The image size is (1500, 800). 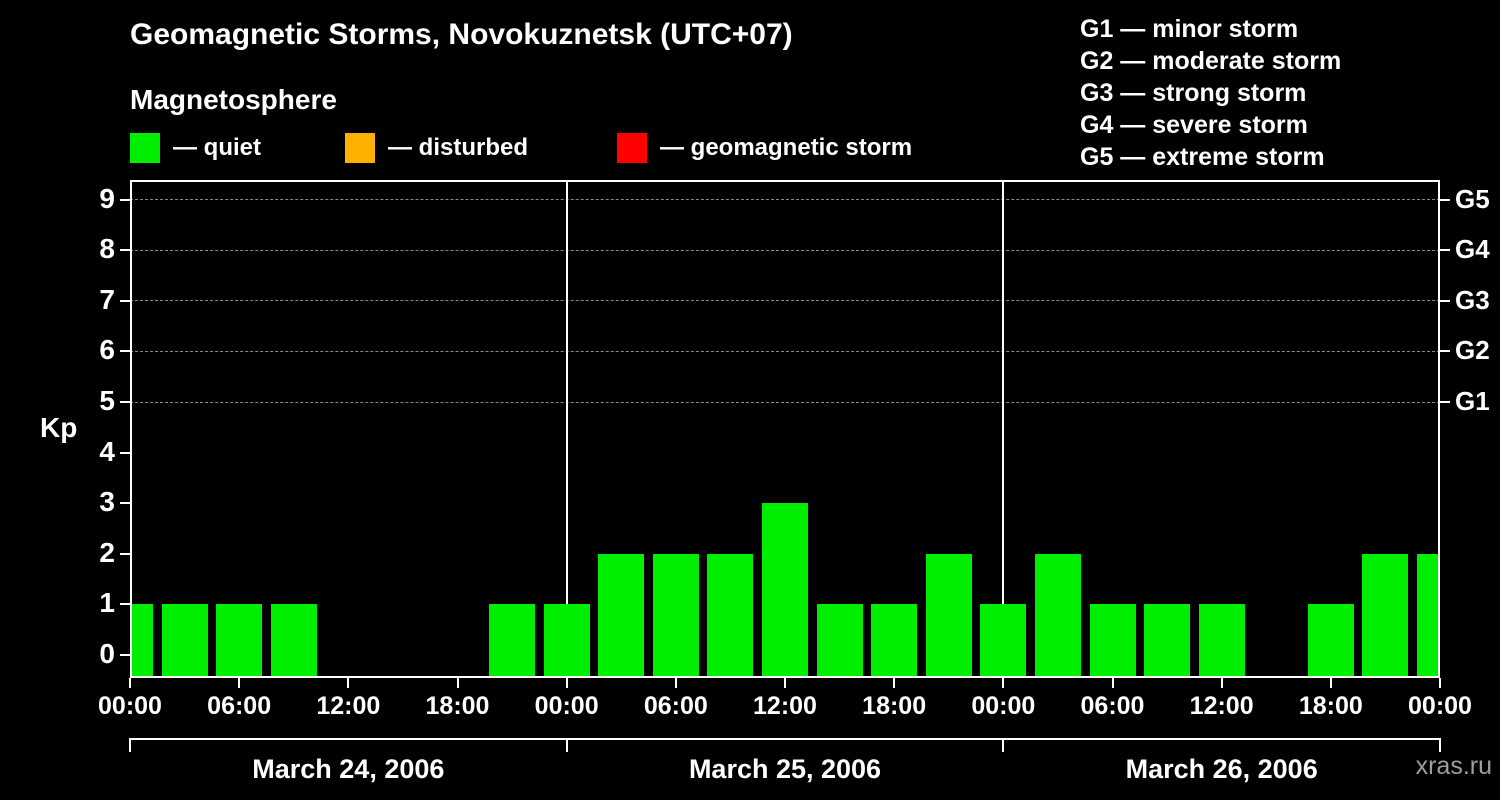 What do you see at coordinates (107, 400) in the screenshot?
I see `y-tick-label: 5` at bounding box center [107, 400].